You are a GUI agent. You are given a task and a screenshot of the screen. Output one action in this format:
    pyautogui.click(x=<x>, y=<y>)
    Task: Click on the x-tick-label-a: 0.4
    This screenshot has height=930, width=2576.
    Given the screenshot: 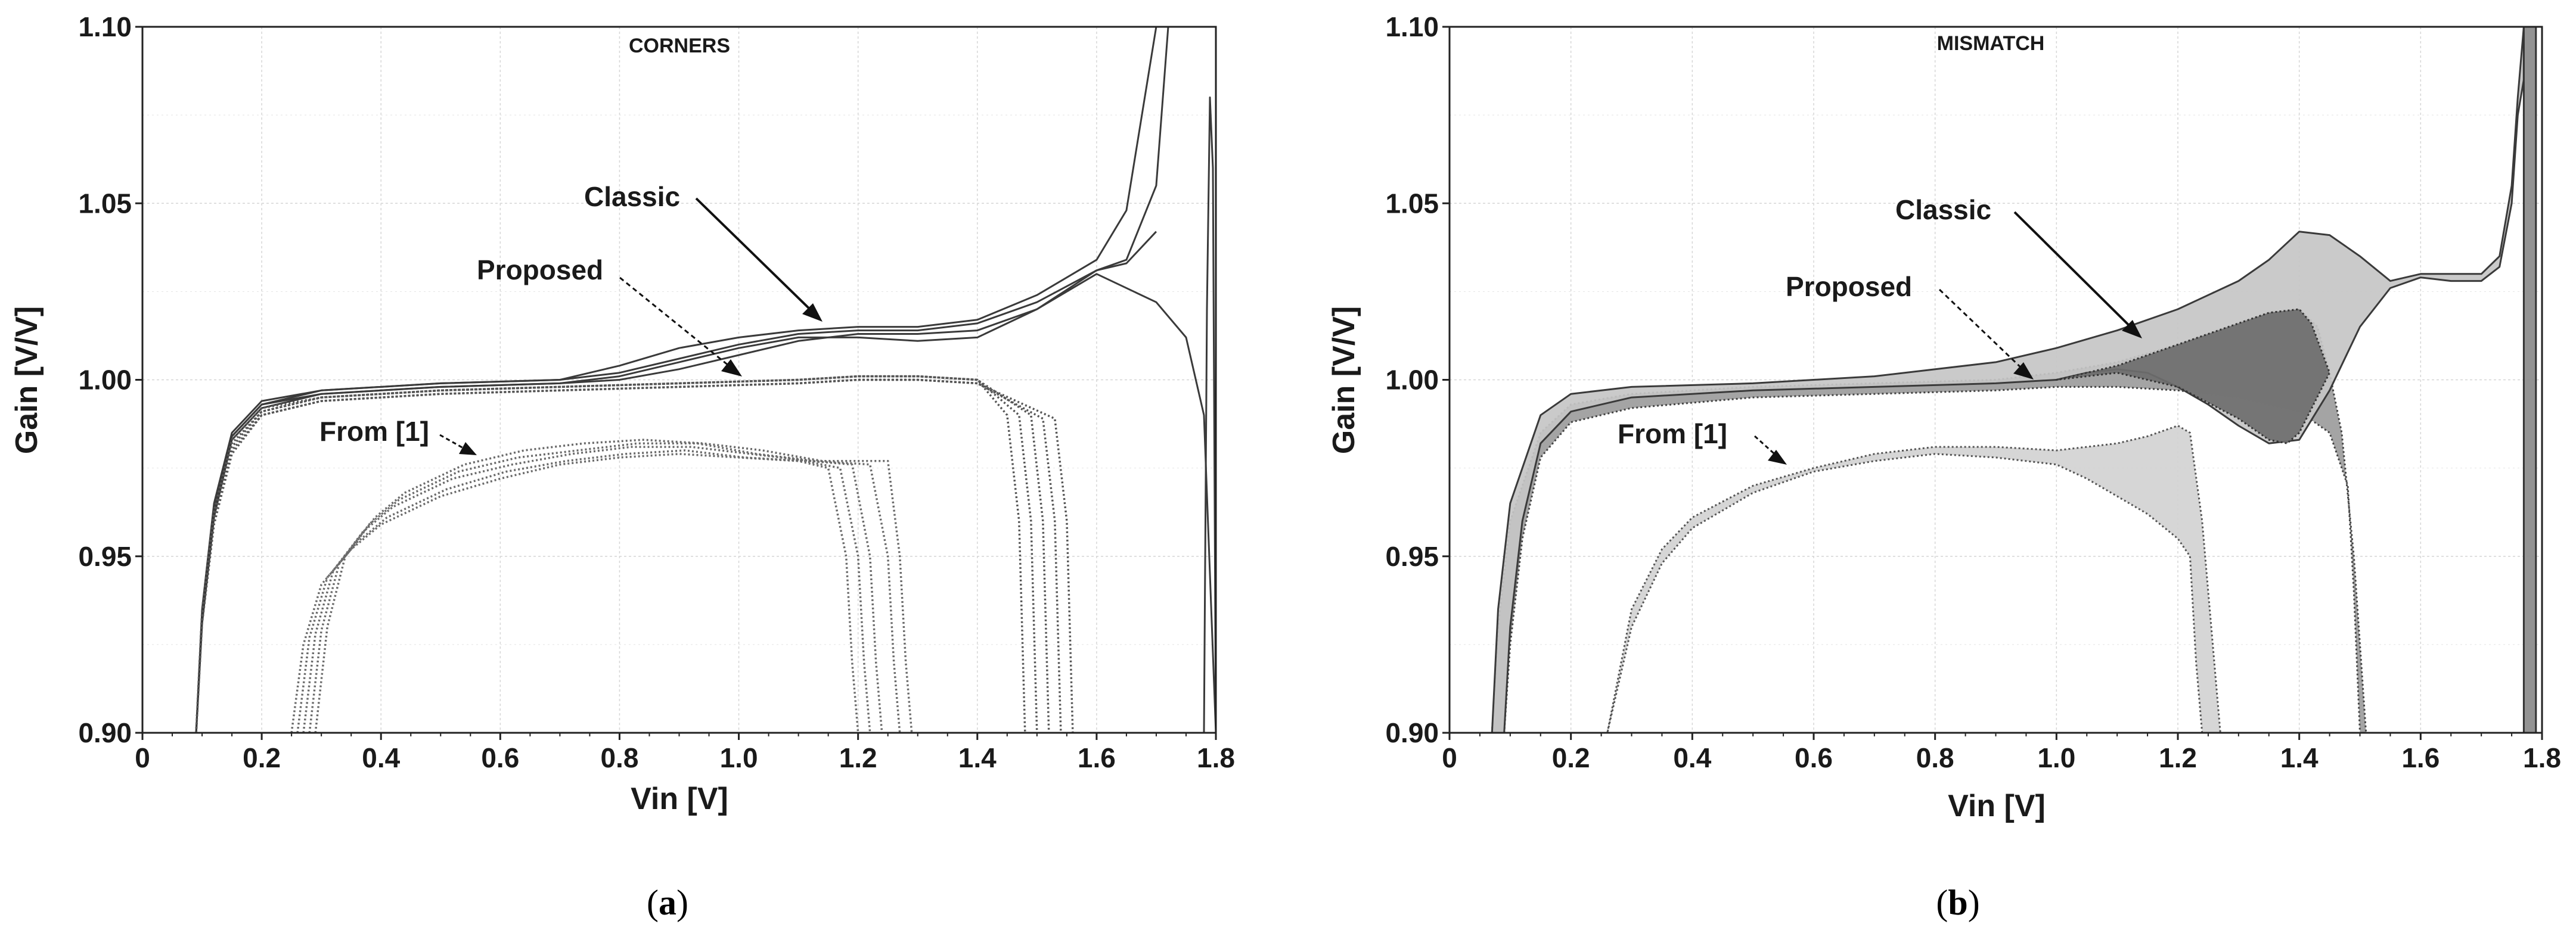 What is the action you would take?
    pyautogui.click(x=381, y=757)
    